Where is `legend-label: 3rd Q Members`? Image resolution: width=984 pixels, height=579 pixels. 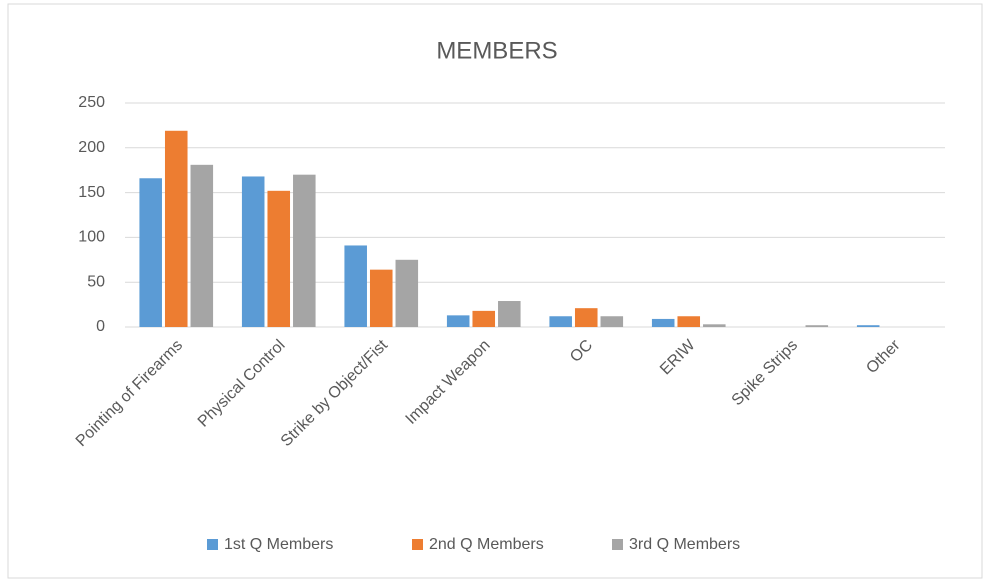
legend-label: 3rd Q Members is located at coordinates (684, 544).